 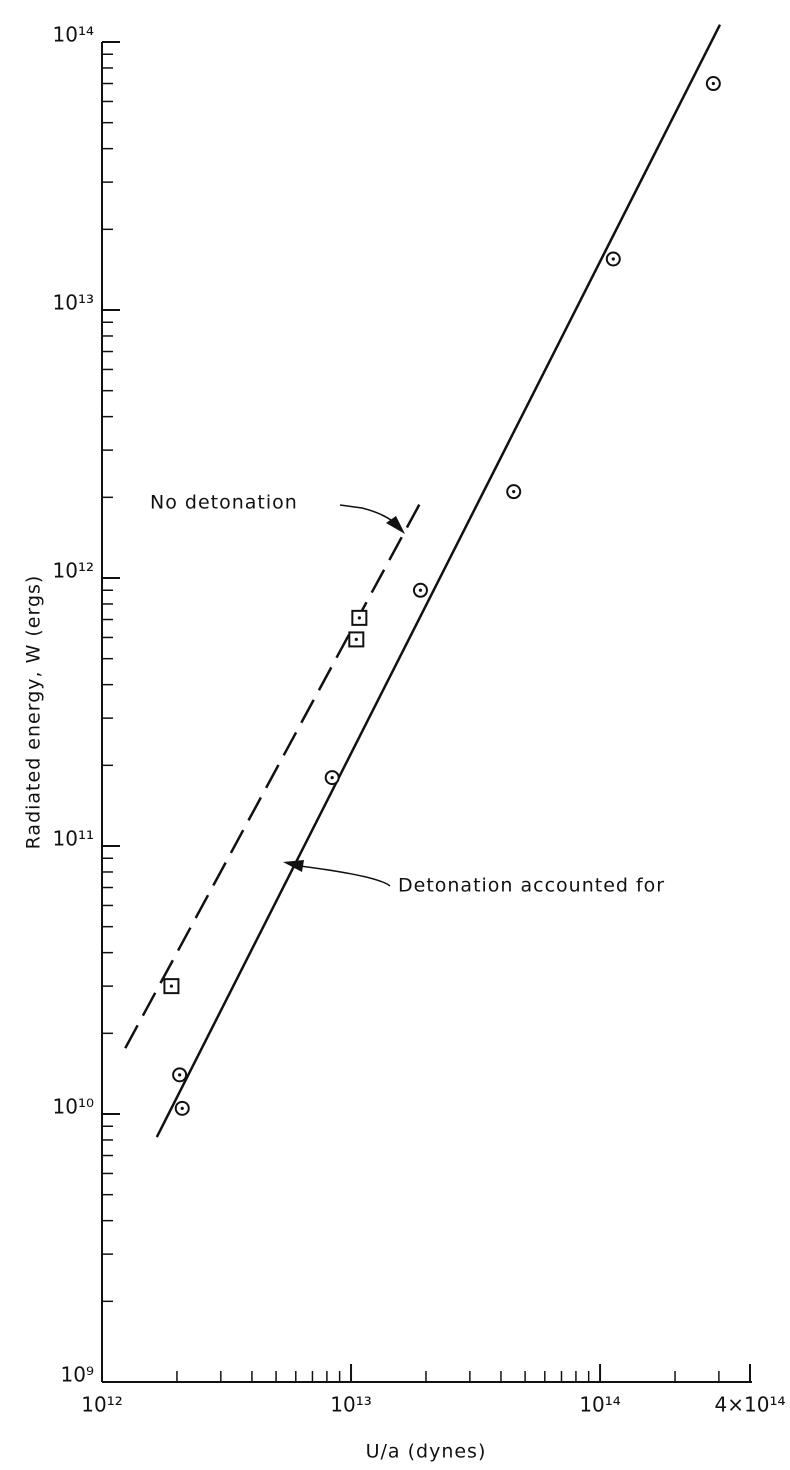 I want to click on y-tick-label: 10¹⁰, so click(x=73, y=1107).